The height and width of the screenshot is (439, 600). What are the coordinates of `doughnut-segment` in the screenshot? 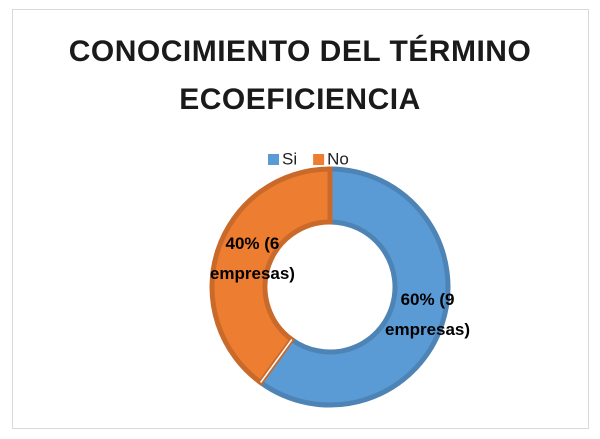 It's located at (271, 276).